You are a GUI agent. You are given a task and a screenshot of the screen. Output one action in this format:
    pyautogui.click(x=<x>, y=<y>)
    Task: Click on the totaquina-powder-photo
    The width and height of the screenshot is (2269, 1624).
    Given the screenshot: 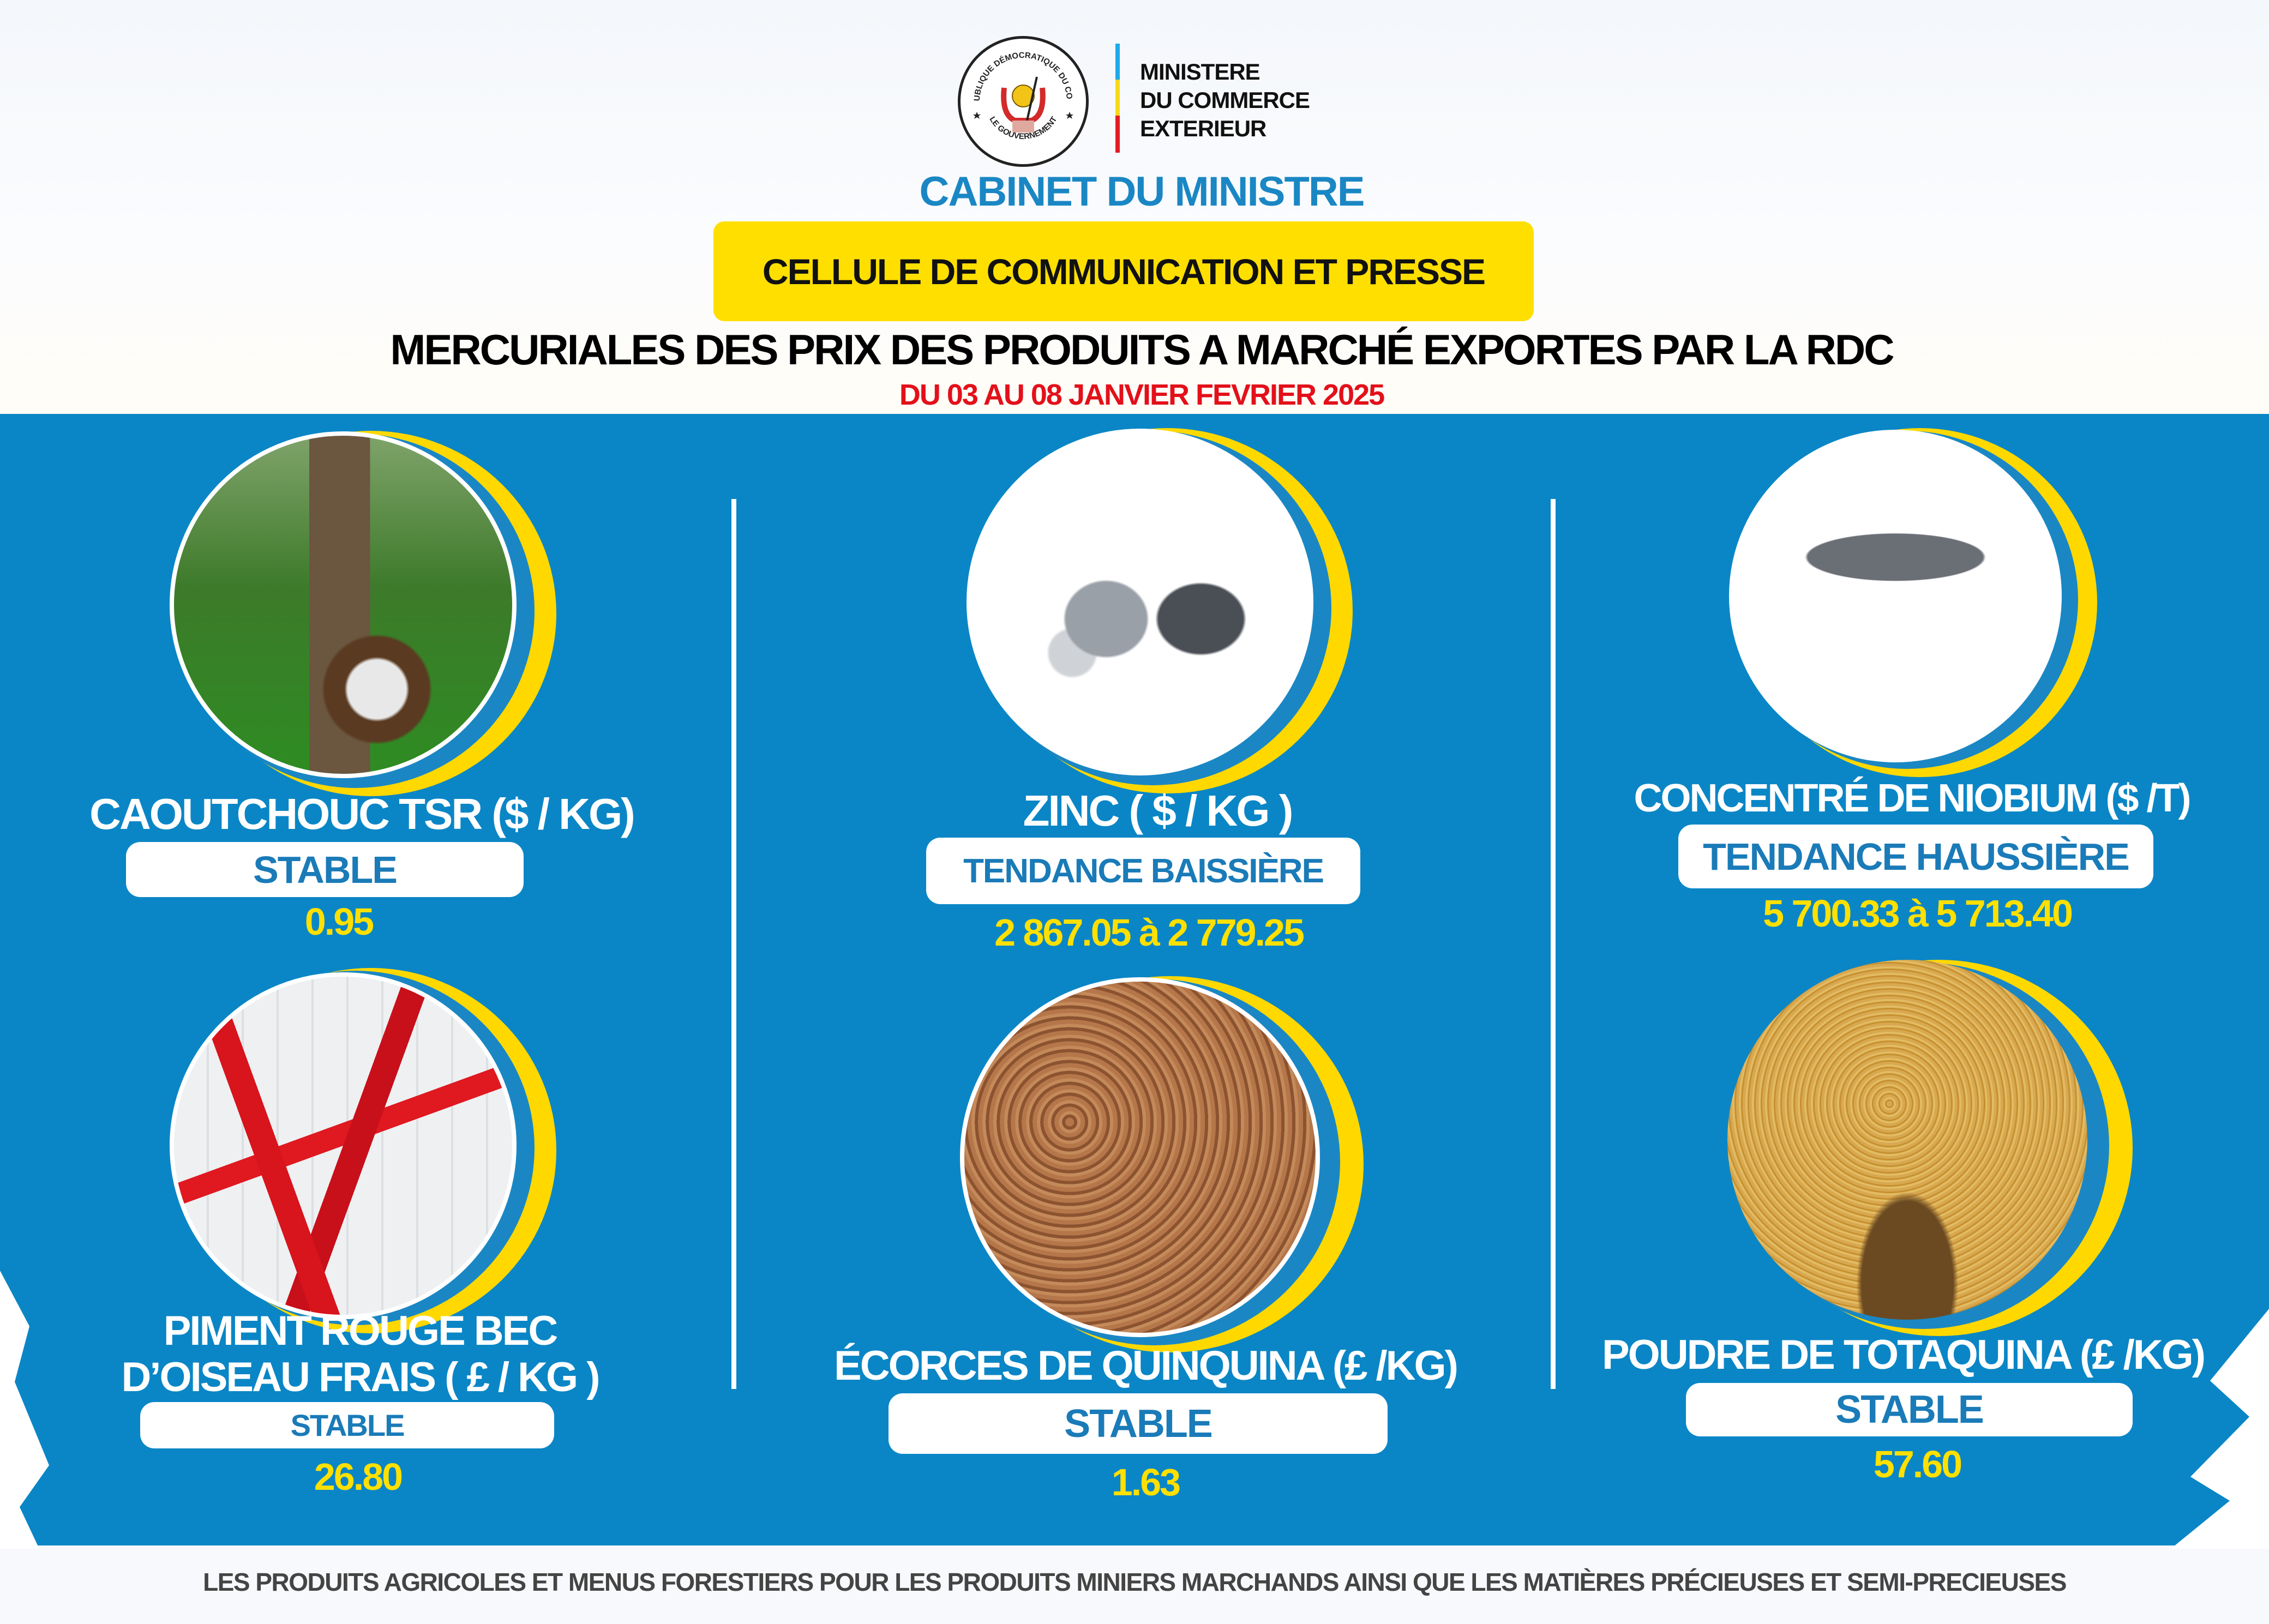 What is the action you would take?
    pyautogui.click(x=1907, y=1140)
    